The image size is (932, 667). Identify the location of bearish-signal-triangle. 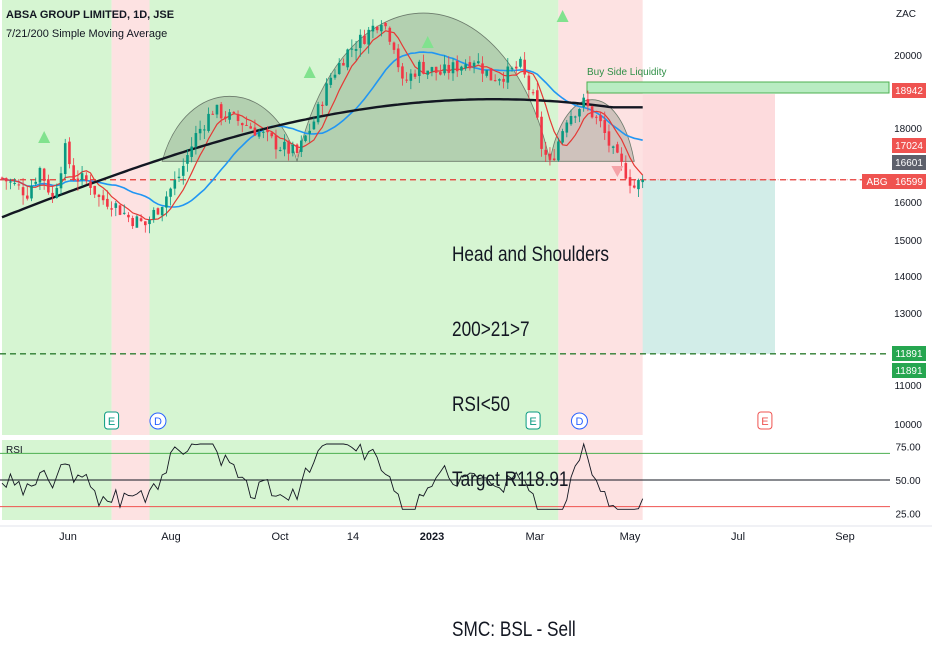
(617, 171).